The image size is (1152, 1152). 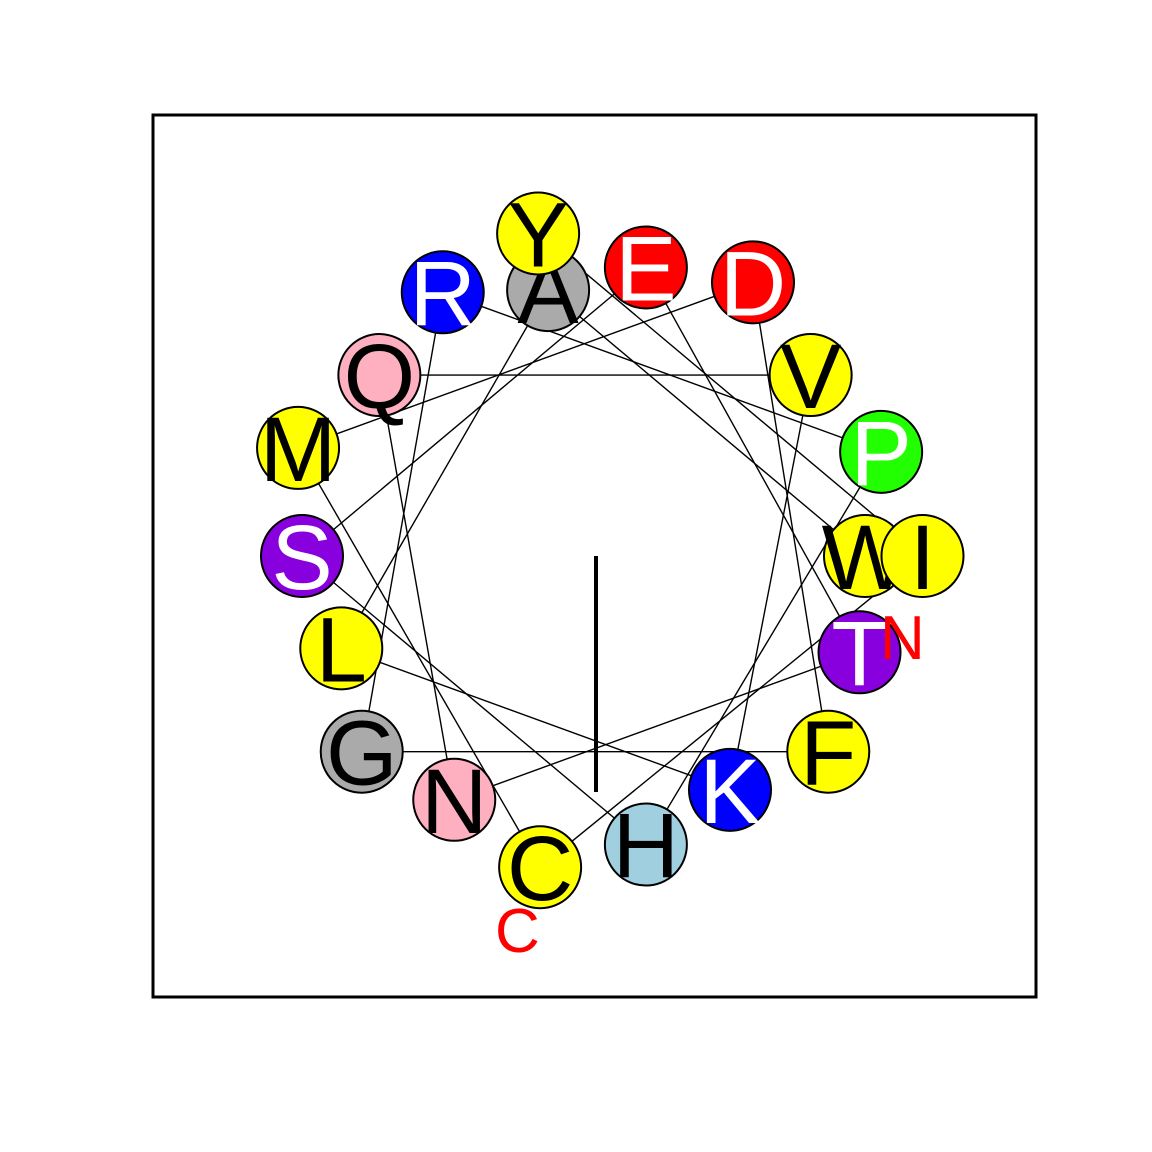 I want to click on residue-h: H, so click(x=645, y=847).